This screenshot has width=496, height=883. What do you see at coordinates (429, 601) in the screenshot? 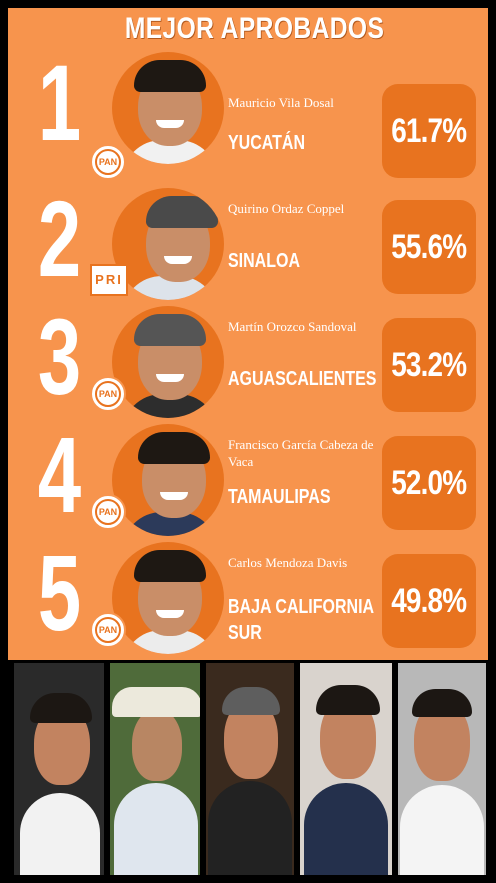
I see `approval-badge: 49.8%` at bounding box center [429, 601].